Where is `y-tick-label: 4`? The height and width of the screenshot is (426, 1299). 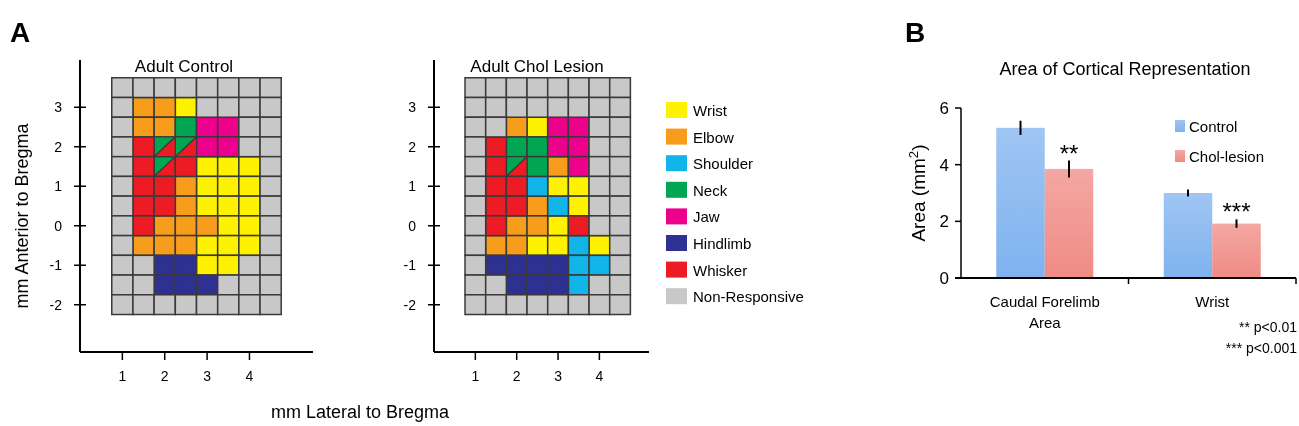 y-tick-label: 4 is located at coordinates (944, 165).